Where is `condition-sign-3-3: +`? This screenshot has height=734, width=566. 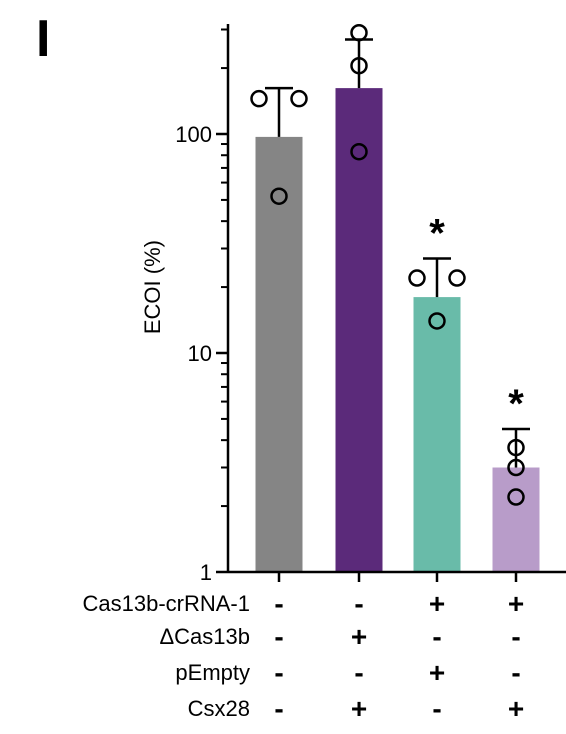
condition-sign-3-3: + is located at coordinates (437, 672).